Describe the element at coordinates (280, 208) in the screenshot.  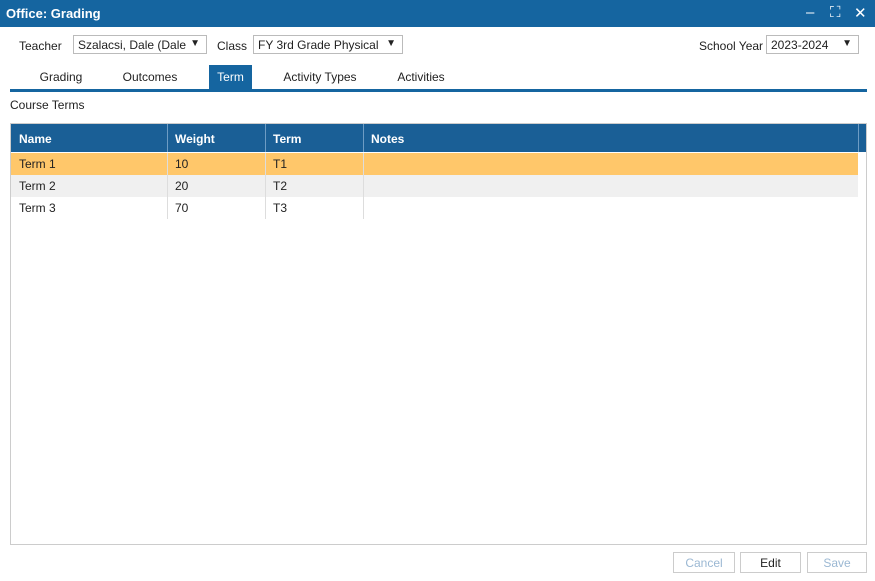
I see `cell: T3` at that location.